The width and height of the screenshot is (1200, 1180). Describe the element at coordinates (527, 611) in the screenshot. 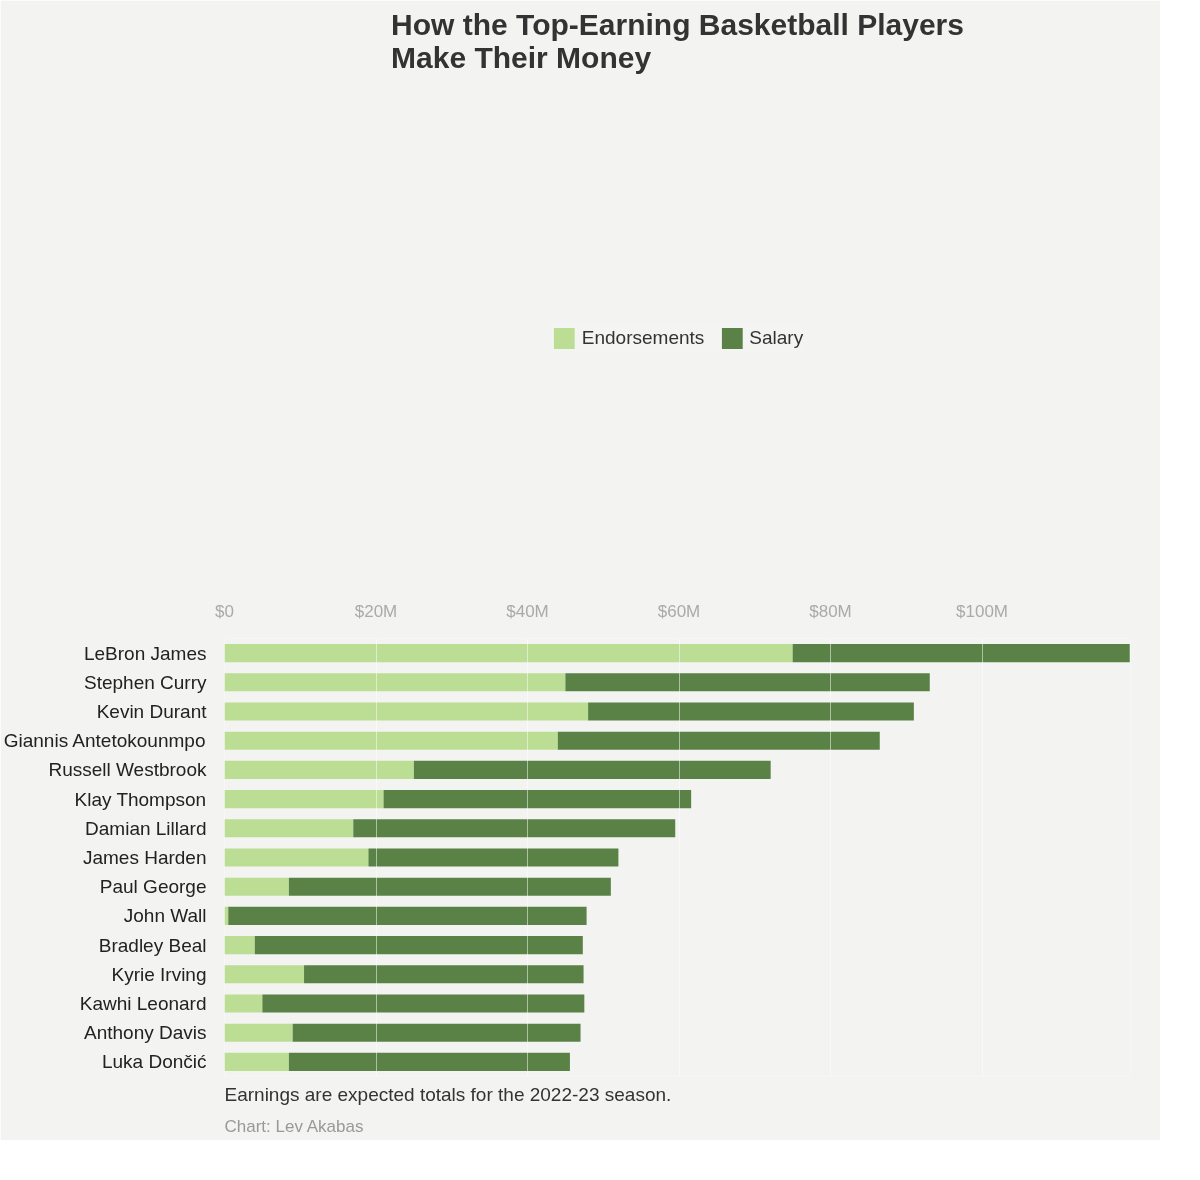

I see `x-tick-label: $40M` at that location.